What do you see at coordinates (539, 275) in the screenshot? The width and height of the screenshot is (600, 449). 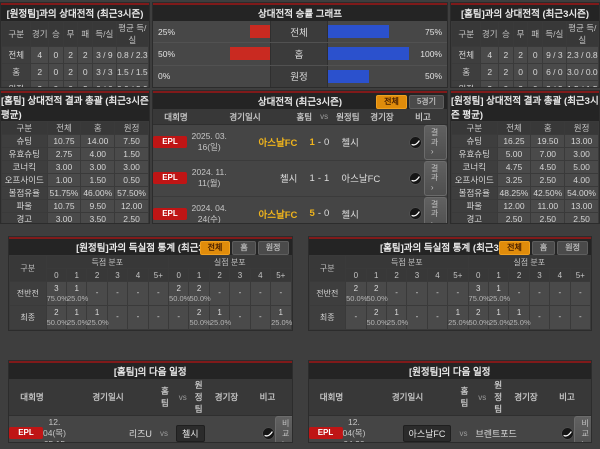 I see `bin-header: 3` at bounding box center [539, 275].